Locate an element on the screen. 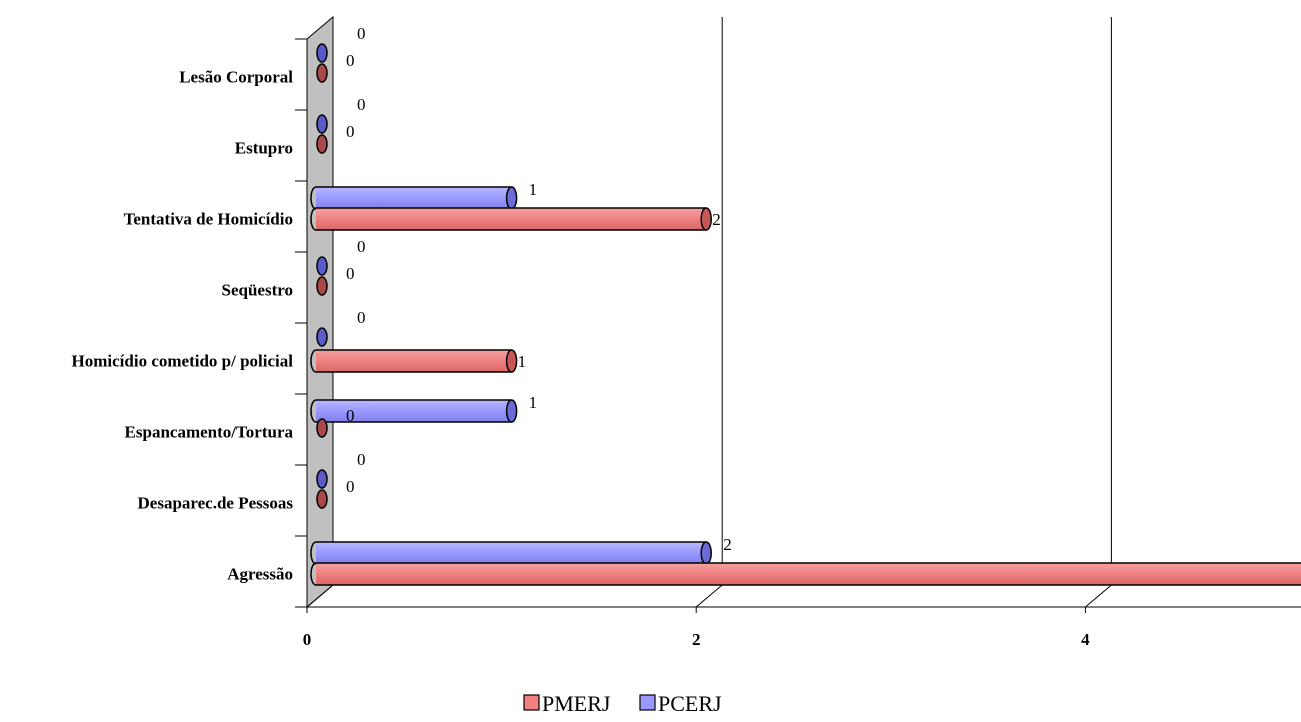 This screenshot has height=722, width=1301. category-label: Homicídio cometido p/ policial is located at coordinates (183, 361).